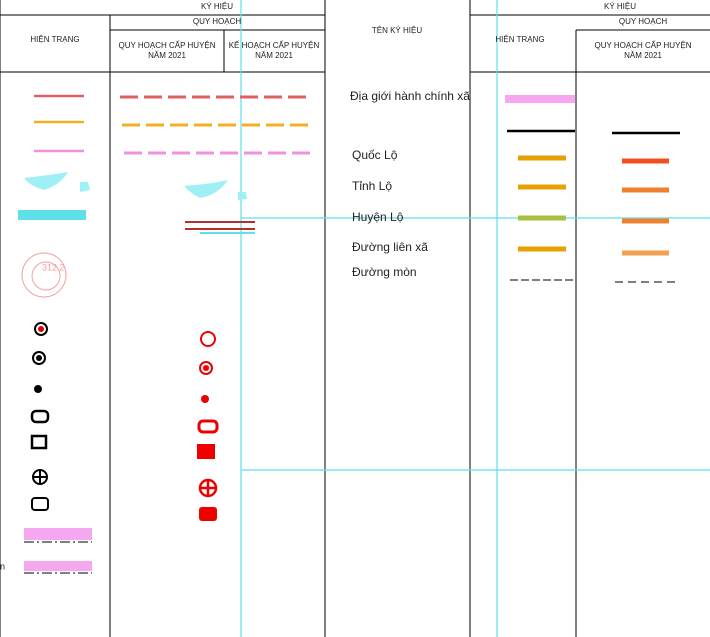 Image resolution: width=710 pixels, height=637 pixels. I want to click on row-label: Đường liên xã, so click(390, 247).